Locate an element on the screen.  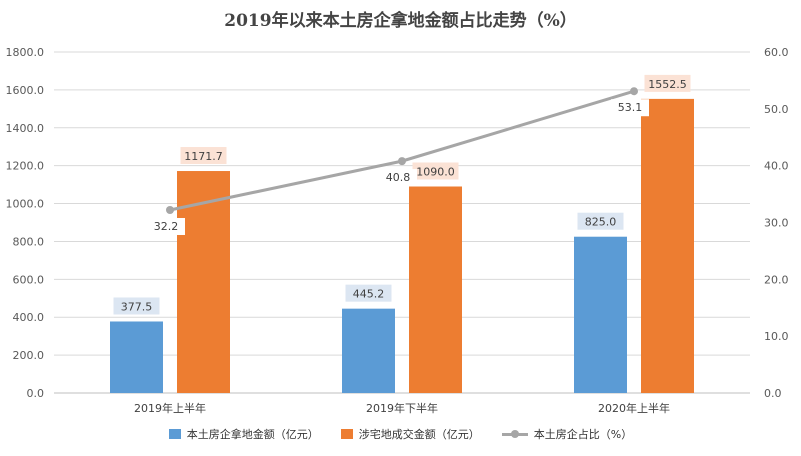
x-tick-label: 2019年下半年 is located at coordinates (402, 408).